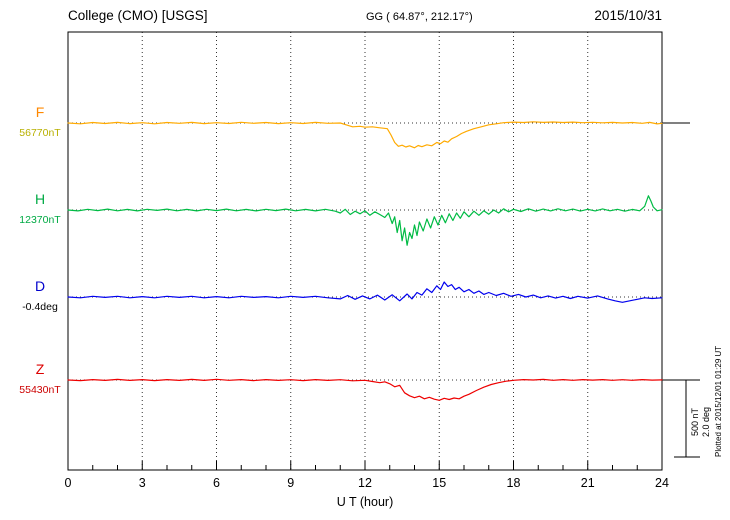 This screenshot has width=730, height=520. What do you see at coordinates (695, 422) in the screenshot?
I see `scalebar-label-nt: 500 nT` at bounding box center [695, 422].